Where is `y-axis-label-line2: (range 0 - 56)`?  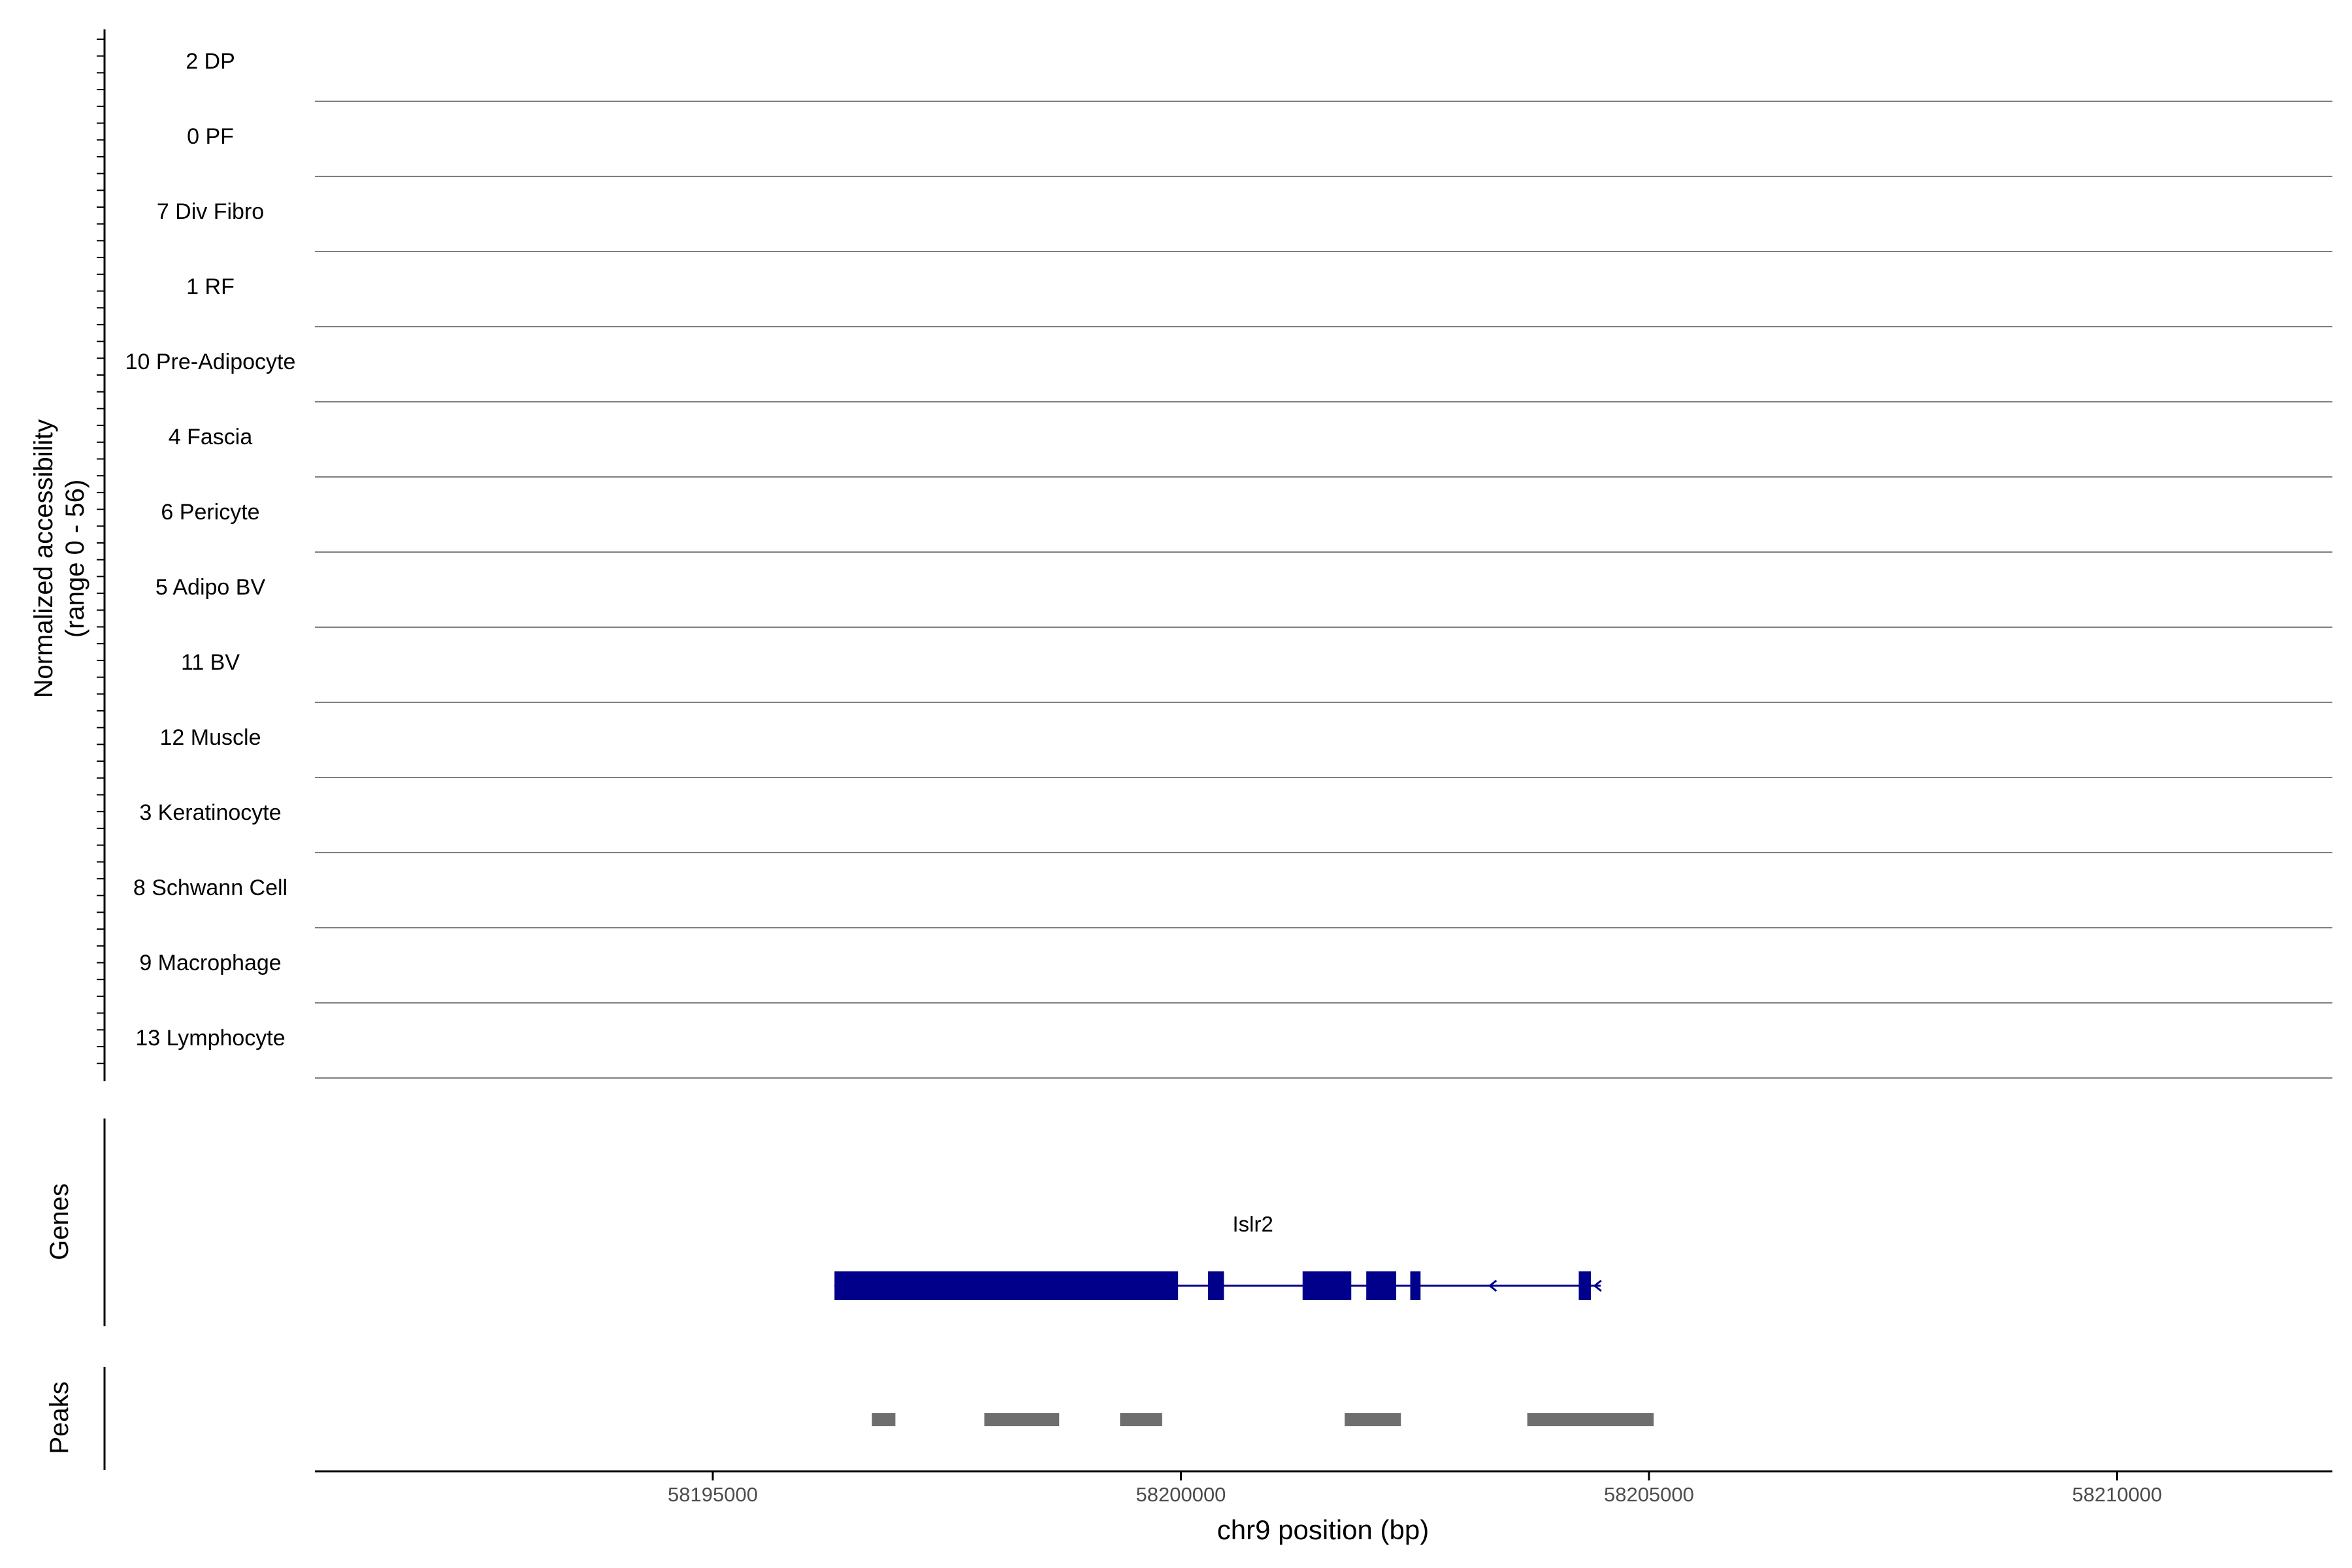
y-axis-label-line2: (range 0 - 56) is located at coordinates (75, 559).